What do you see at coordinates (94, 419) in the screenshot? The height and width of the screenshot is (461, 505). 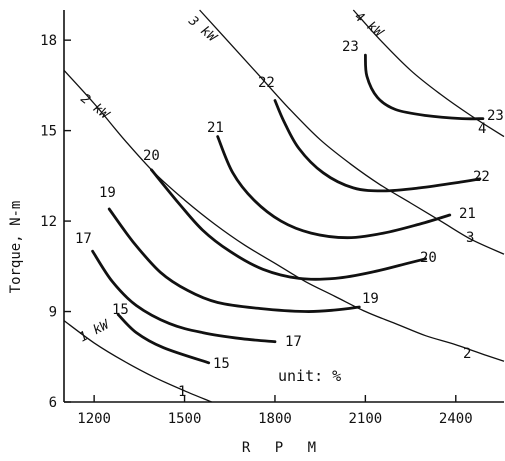 I see `x-tick-label: 1200` at bounding box center [94, 419].